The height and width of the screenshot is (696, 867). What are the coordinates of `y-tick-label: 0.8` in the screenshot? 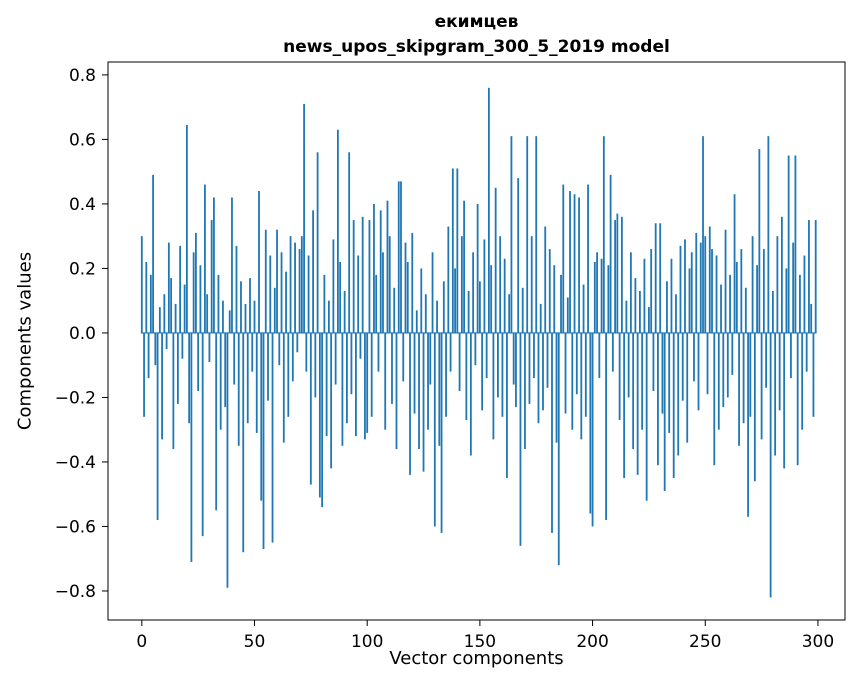 It's located at (82, 76).